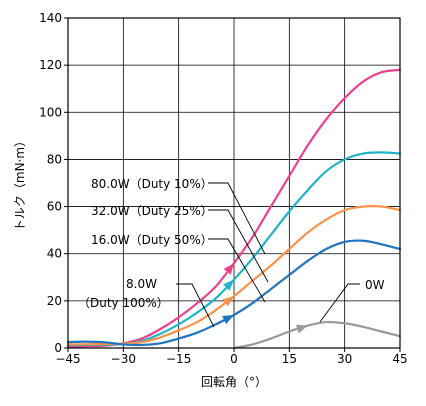 This screenshot has height=406, width=426. What do you see at coordinates (54, 301) in the screenshot?
I see `y-tick-label: 20` at bounding box center [54, 301].